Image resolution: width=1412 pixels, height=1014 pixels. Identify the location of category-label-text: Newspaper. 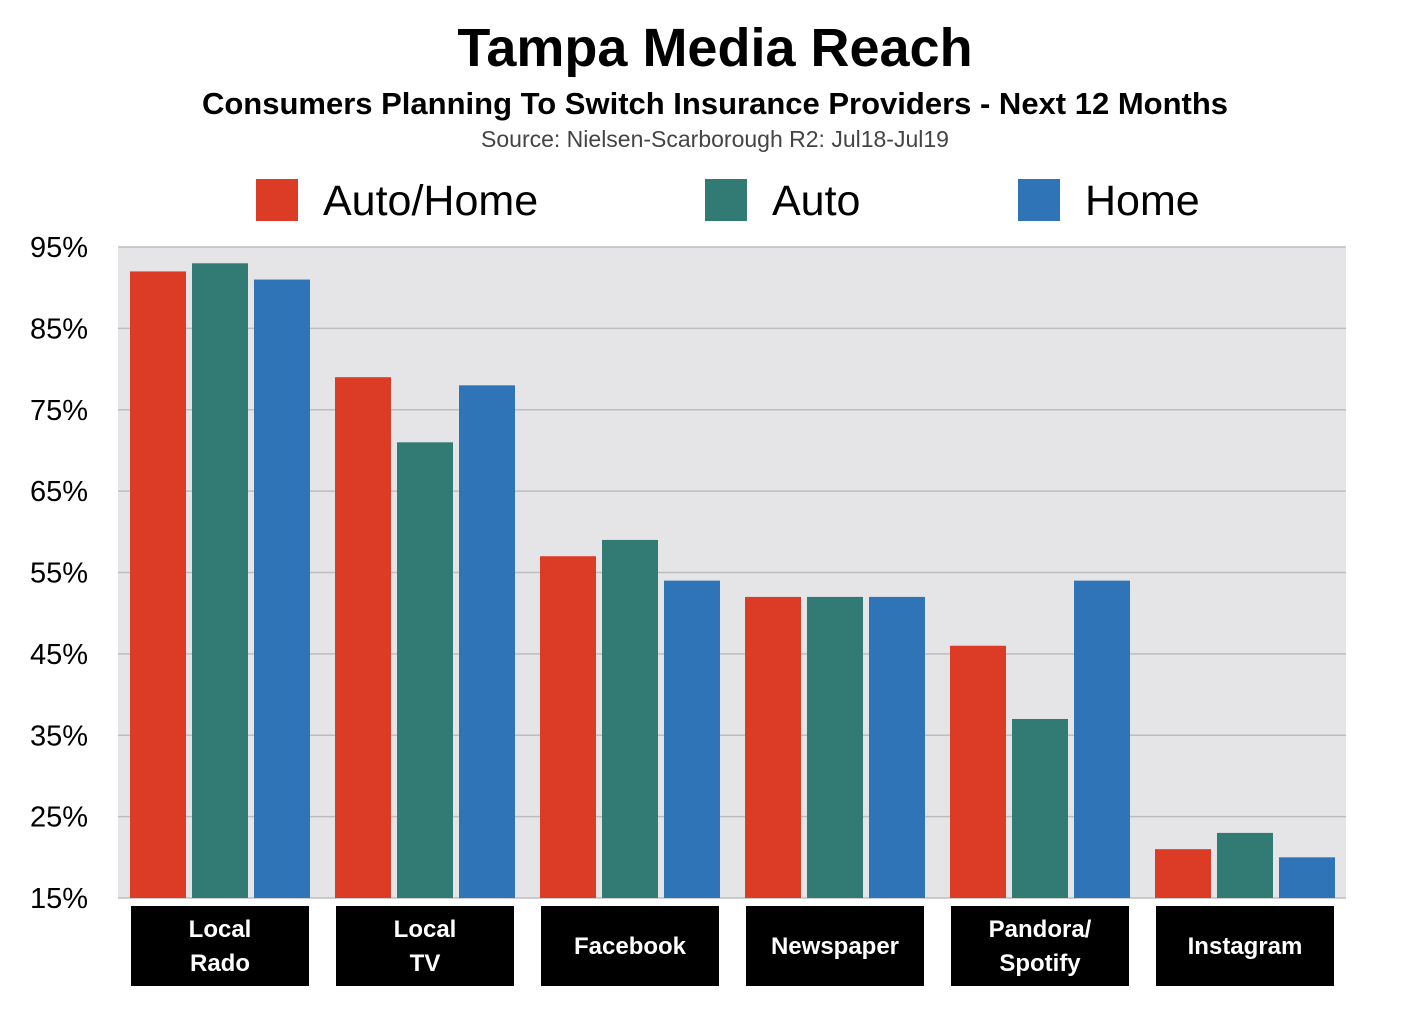
(835, 946).